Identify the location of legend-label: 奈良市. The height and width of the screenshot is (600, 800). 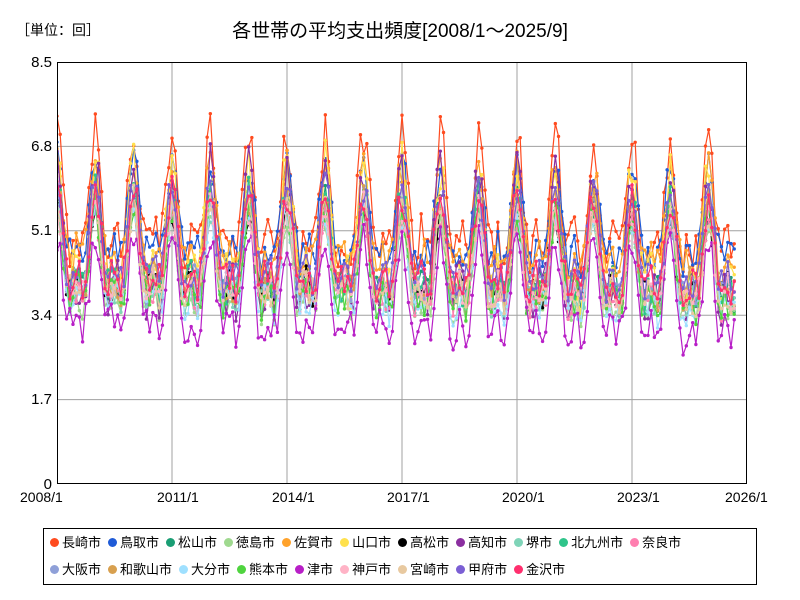
(662, 542).